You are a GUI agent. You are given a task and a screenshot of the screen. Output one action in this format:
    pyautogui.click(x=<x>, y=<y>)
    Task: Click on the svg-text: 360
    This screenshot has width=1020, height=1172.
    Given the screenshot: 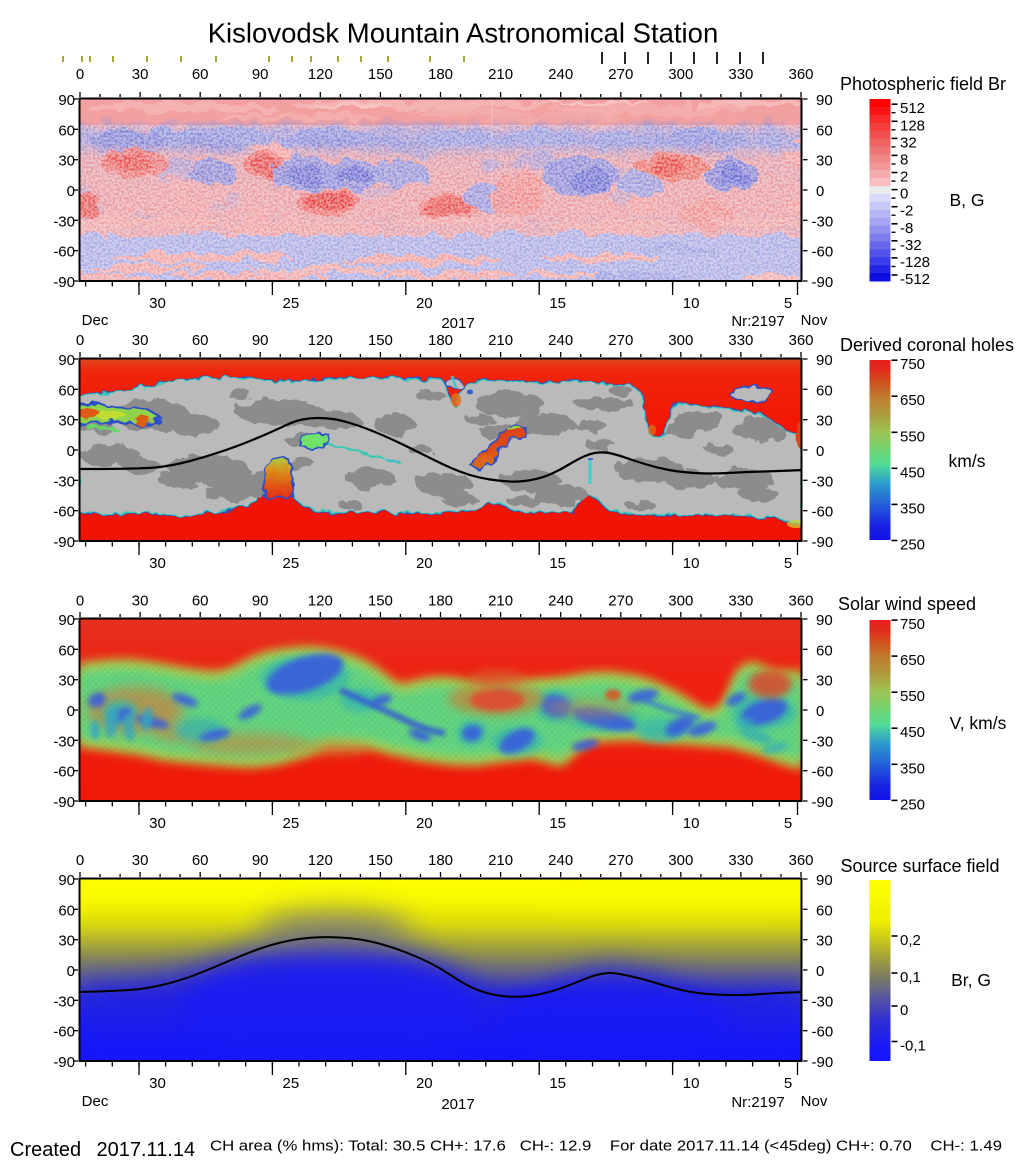 What is the action you would take?
    pyautogui.click(x=800, y=860)
    